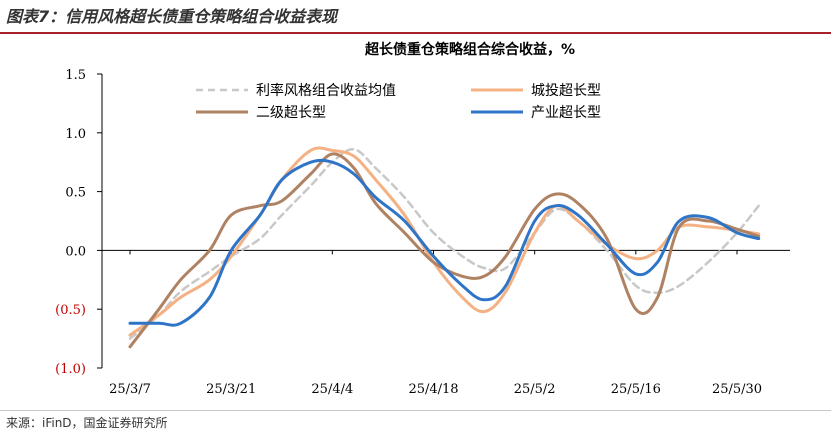 The height and width of the screenshot is (435, 831). Describe the element at coordinates (70, 369) in the screenshot. I see `y-tick-label: (1.0)` at that location.